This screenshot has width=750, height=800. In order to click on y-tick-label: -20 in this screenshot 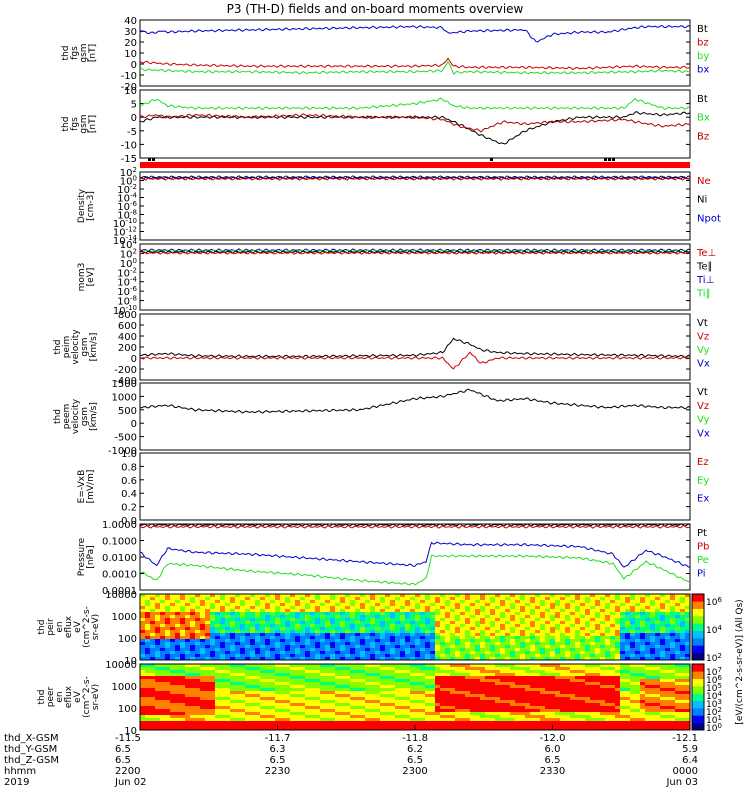, I will do `click(129, 87)`.